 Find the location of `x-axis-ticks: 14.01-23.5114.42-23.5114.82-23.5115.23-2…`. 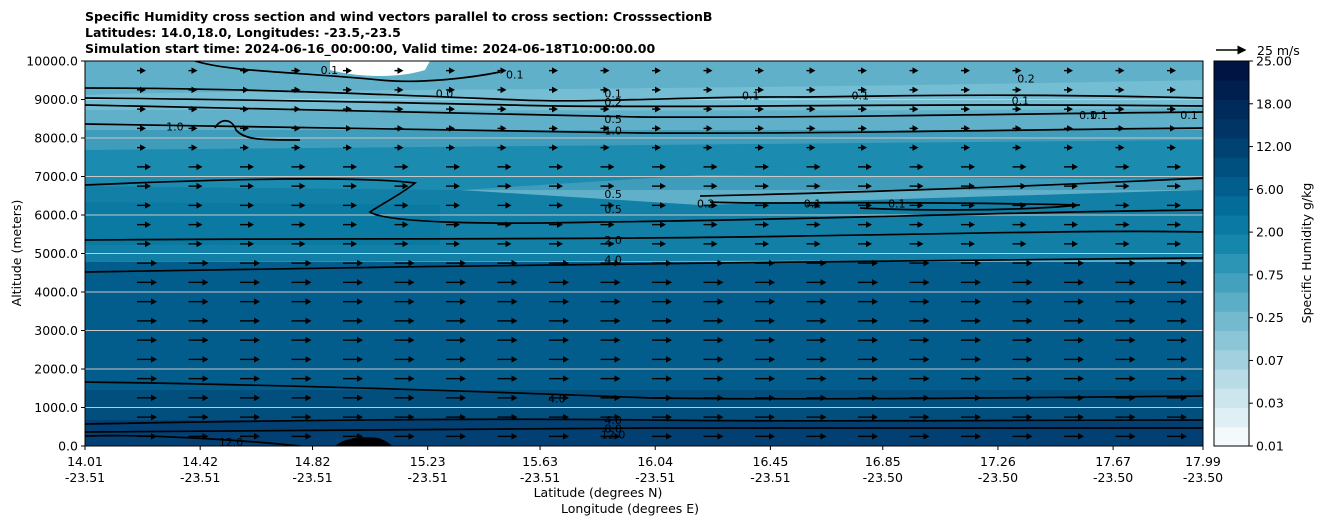

x-axis-ticks: 14.01-23.5114.42-23.5114.82-23.5115.23-2… is located at coordinates (644, 465).